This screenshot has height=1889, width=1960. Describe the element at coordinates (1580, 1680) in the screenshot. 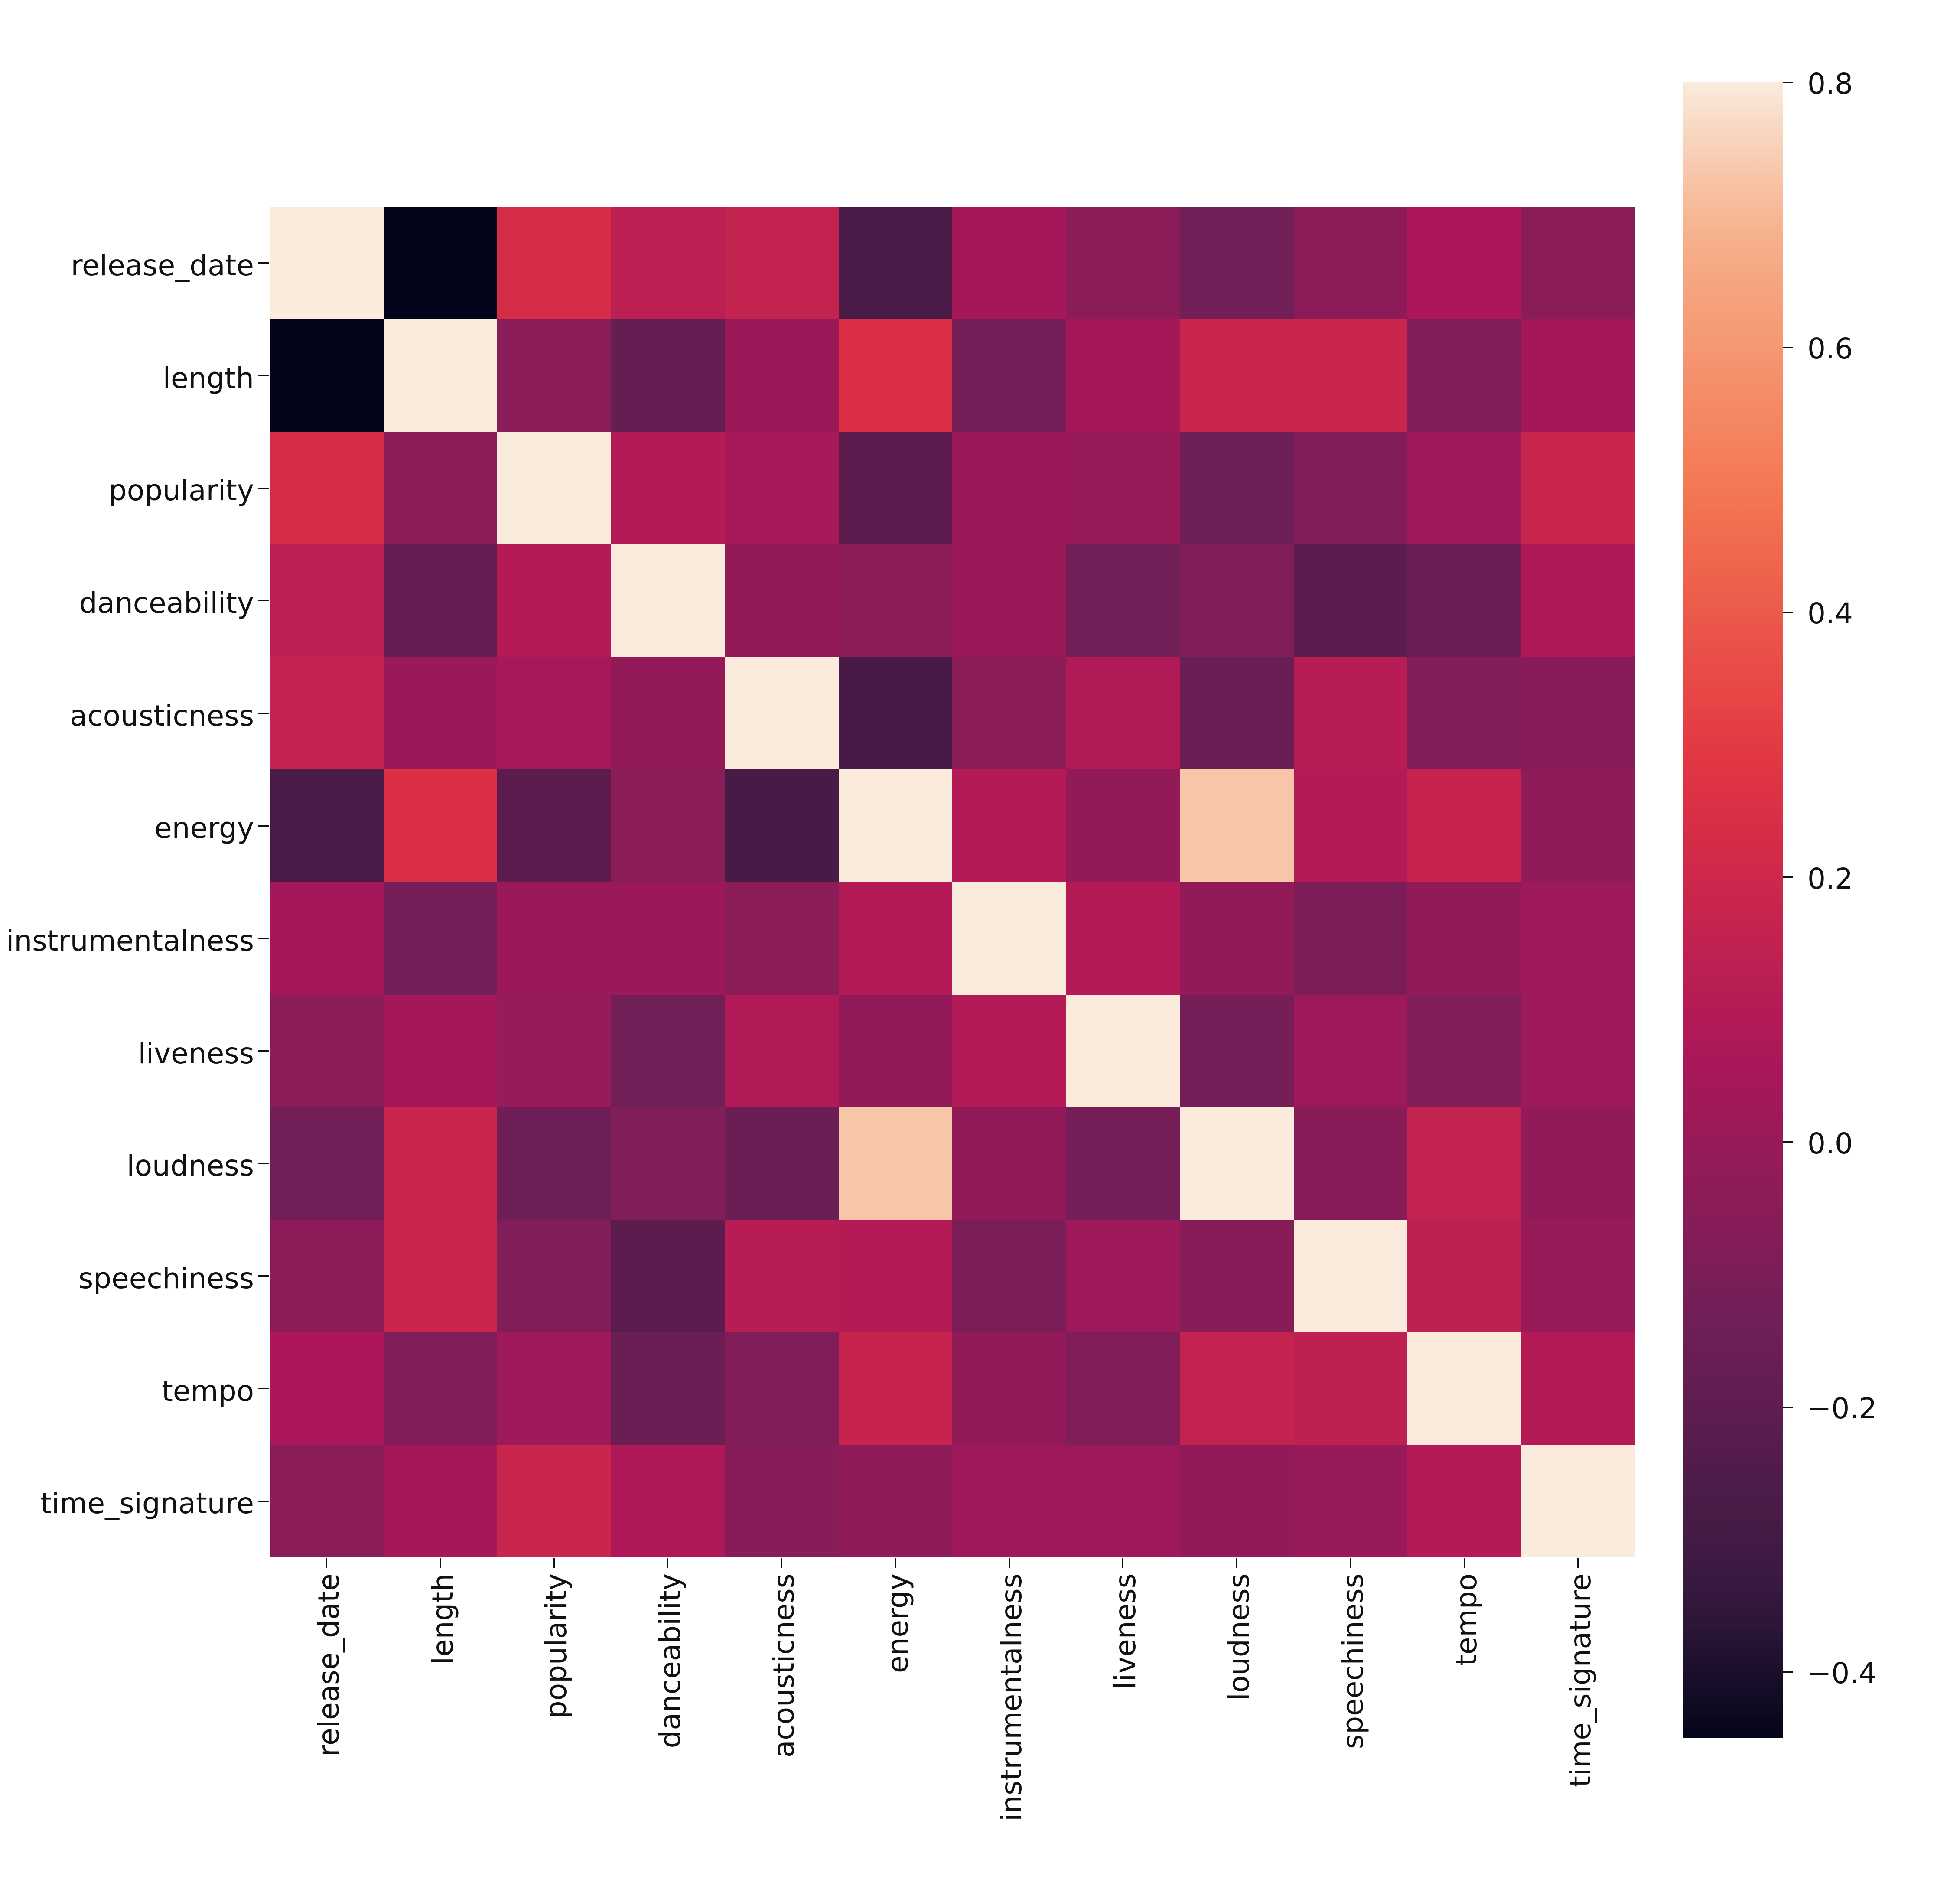

I see `x-tick-label-text: time_signature` at that location.